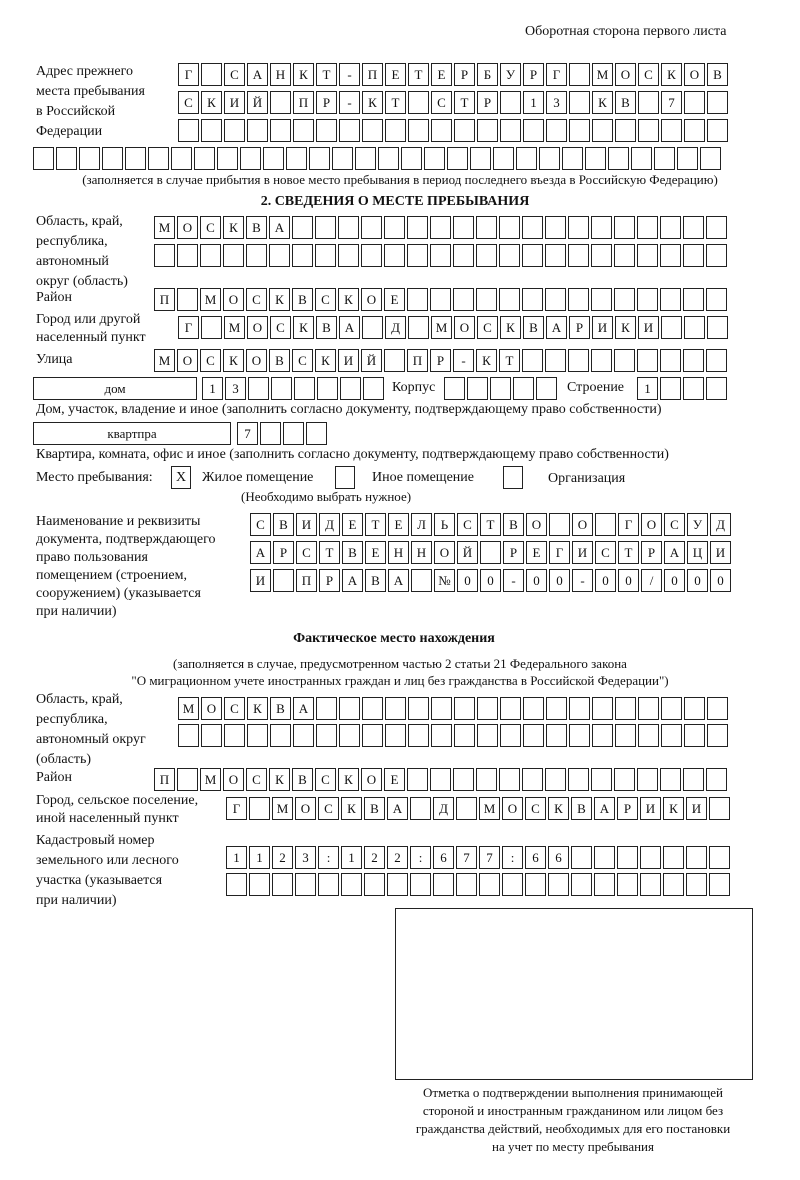 The image size is (800, 1180). Describe the element at coordinates (397, 808) in the screenshot. I see `char-box: А` at that location.